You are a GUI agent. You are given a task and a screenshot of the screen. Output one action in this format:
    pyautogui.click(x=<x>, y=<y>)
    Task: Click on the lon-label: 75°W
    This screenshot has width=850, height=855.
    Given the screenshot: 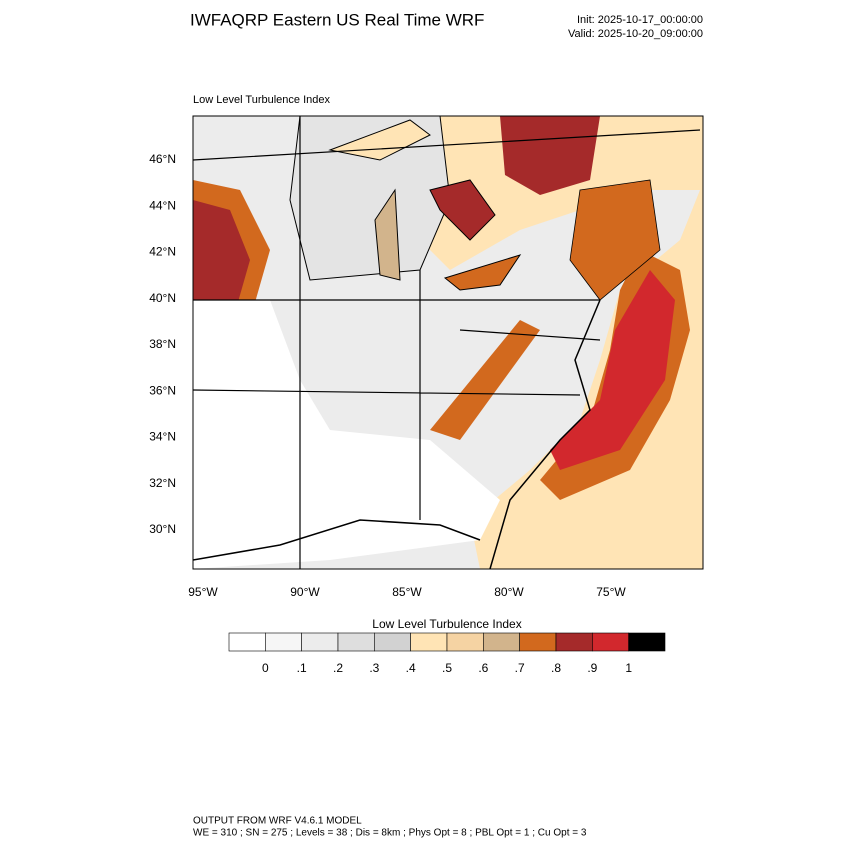 What is the action you would take?
    pyautogui.click(x=611, y=592)
    